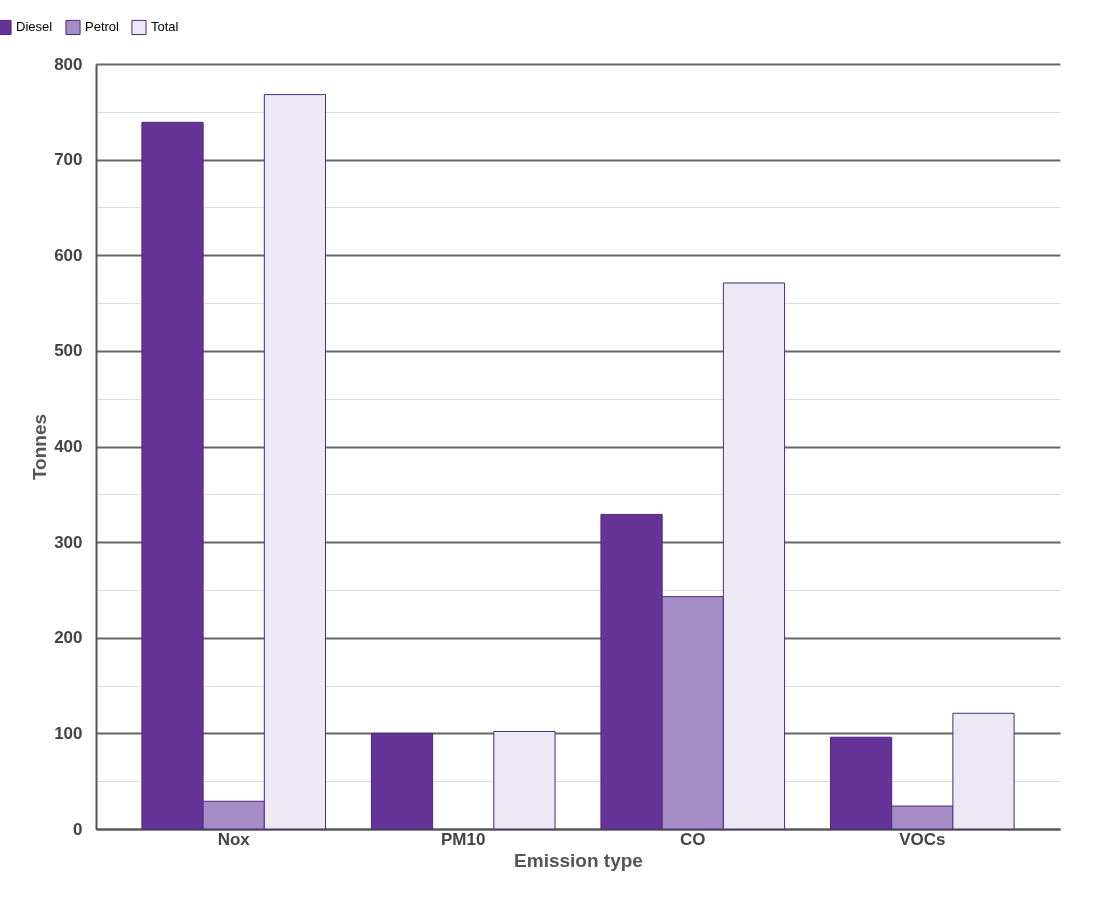 The height and width of the screenshot is (903, 1098). What do you see at coordinates (68, 160) in the screenshot?
I see `y-tick-label: 700` at bounding box center [68, 160].